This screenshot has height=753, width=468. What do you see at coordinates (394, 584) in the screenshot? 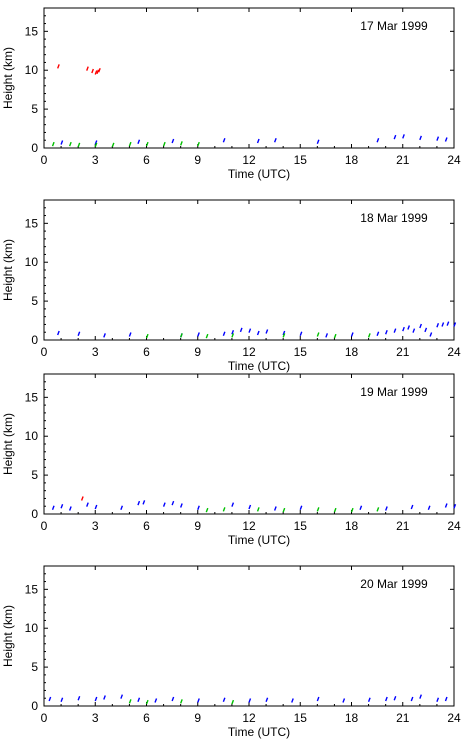
I see `panel-date-title: 20 Mar 1999` at bounding box center [394, 584].